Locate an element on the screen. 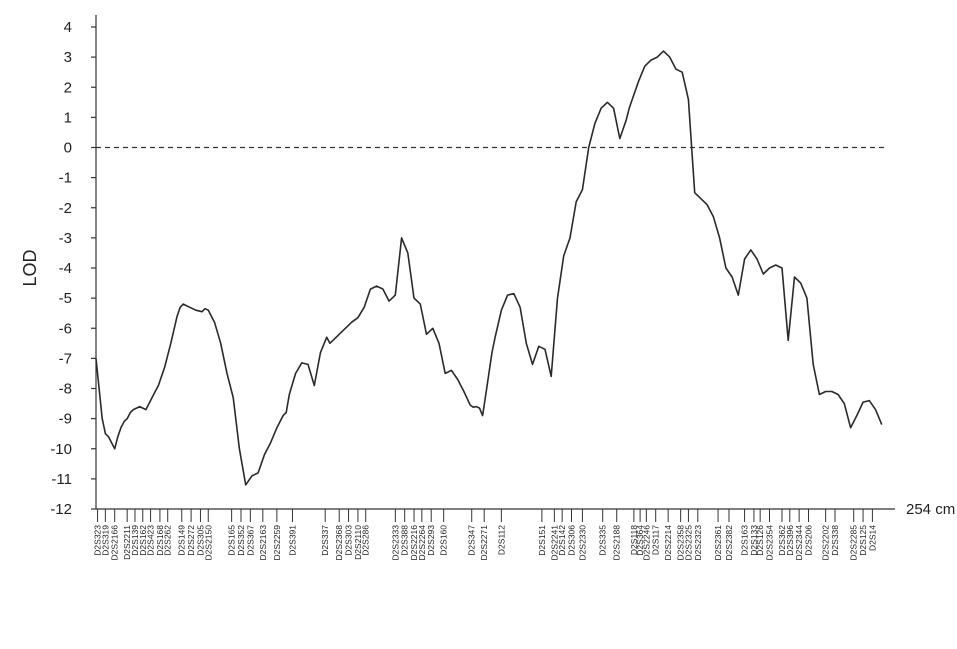 The image size is (957, 649). y-tick-label: -12 is located at coordinates (61, 509).